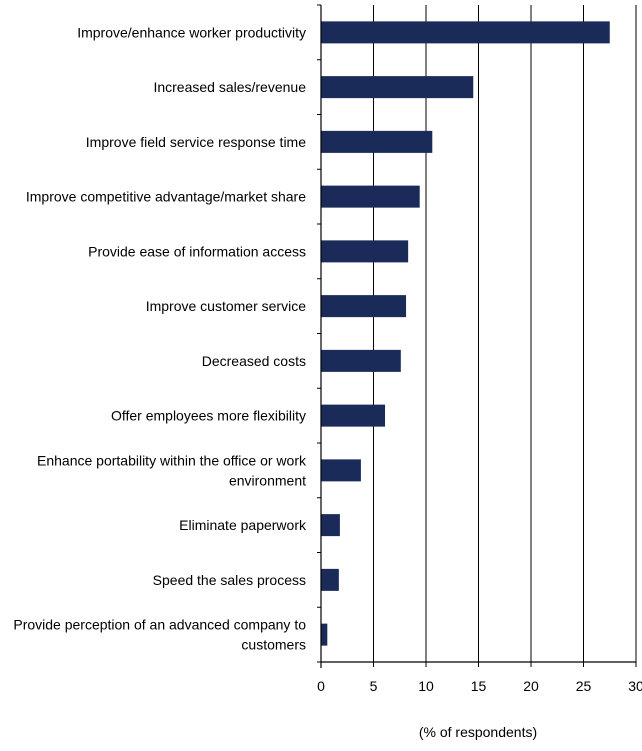  What do you see at coordinates (531, 686) in the screenshot?
I see `x-tick-label-20: 20` at bounding box center [531, 686].